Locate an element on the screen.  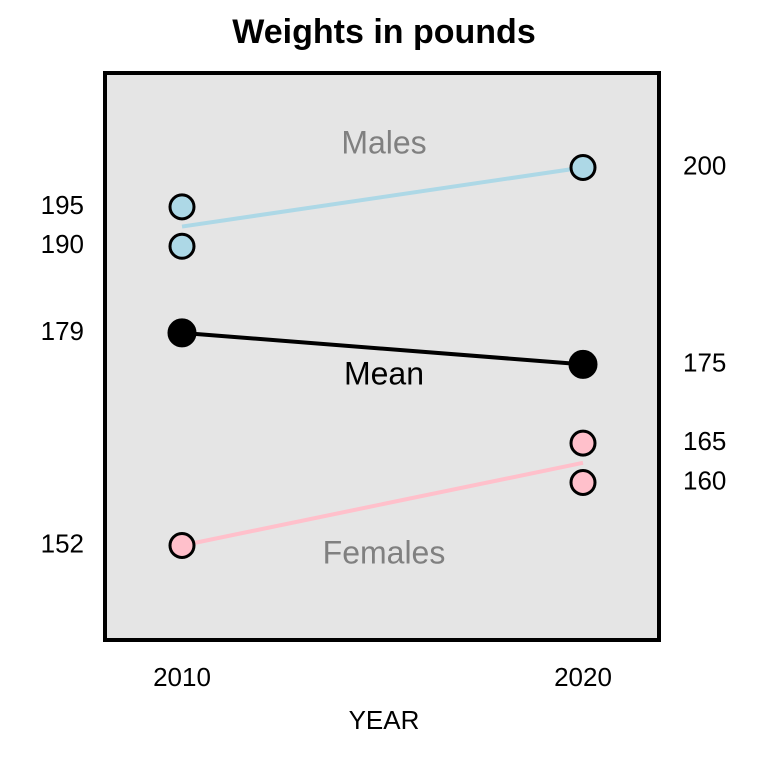
series-line-mean is located at coordinates (382, 348).